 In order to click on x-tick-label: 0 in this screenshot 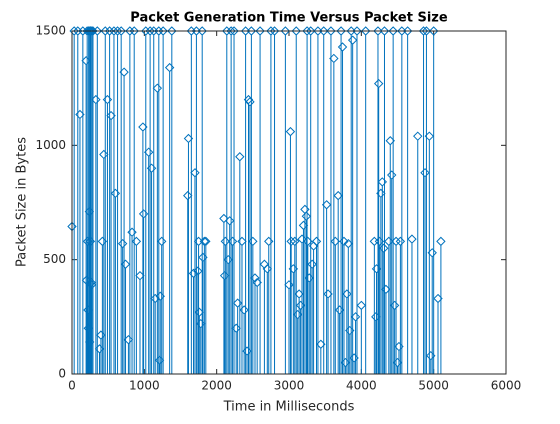, I will do `click(72, 386)`.